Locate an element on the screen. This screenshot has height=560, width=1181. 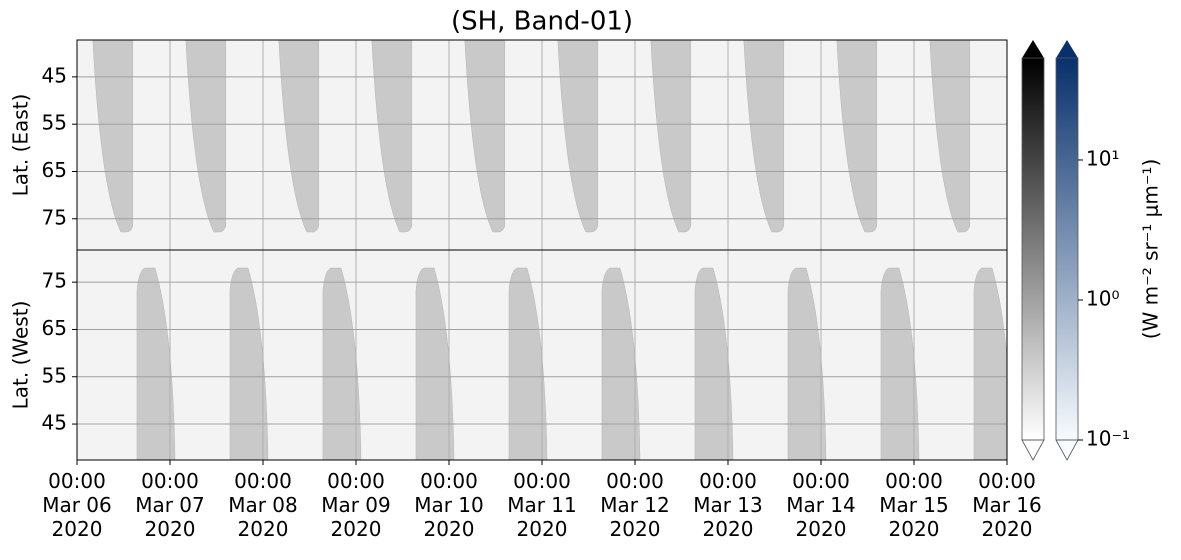
colorbar-tick-label: 10¹ is located at coordinates (1102, 158).